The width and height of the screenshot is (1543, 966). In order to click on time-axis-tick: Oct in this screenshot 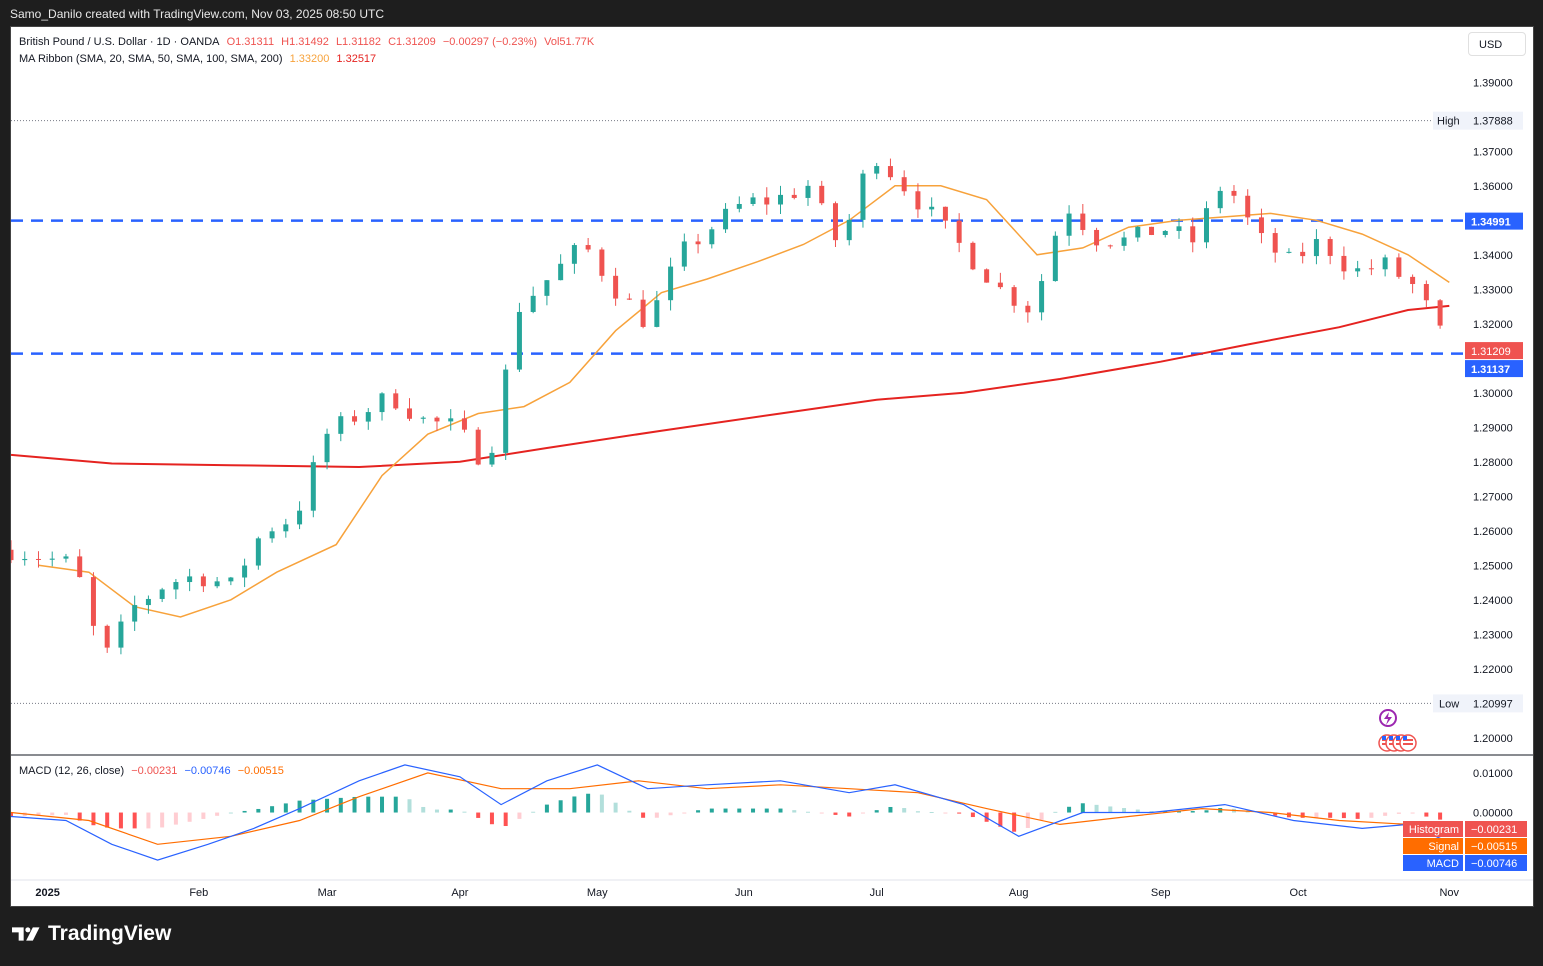, I will do `click(1298, 893)`.